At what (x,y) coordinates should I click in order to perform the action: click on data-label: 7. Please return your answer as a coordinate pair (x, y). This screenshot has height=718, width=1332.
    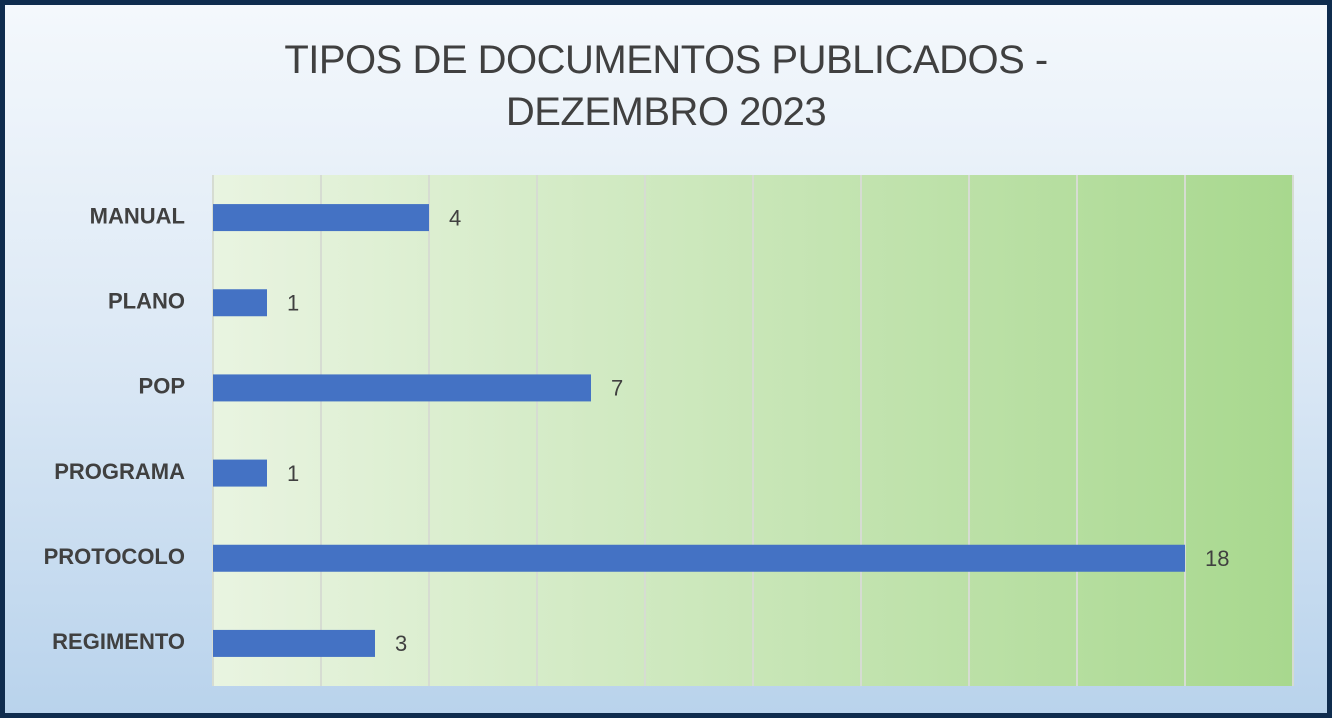
    Looking at the image, I should click on (617, 388).